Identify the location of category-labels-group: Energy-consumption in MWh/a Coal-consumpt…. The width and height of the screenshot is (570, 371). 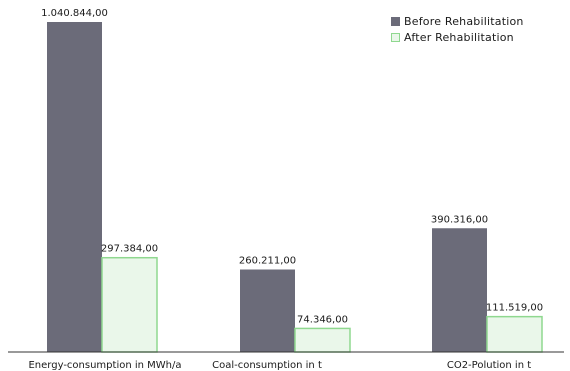
(279, 365).